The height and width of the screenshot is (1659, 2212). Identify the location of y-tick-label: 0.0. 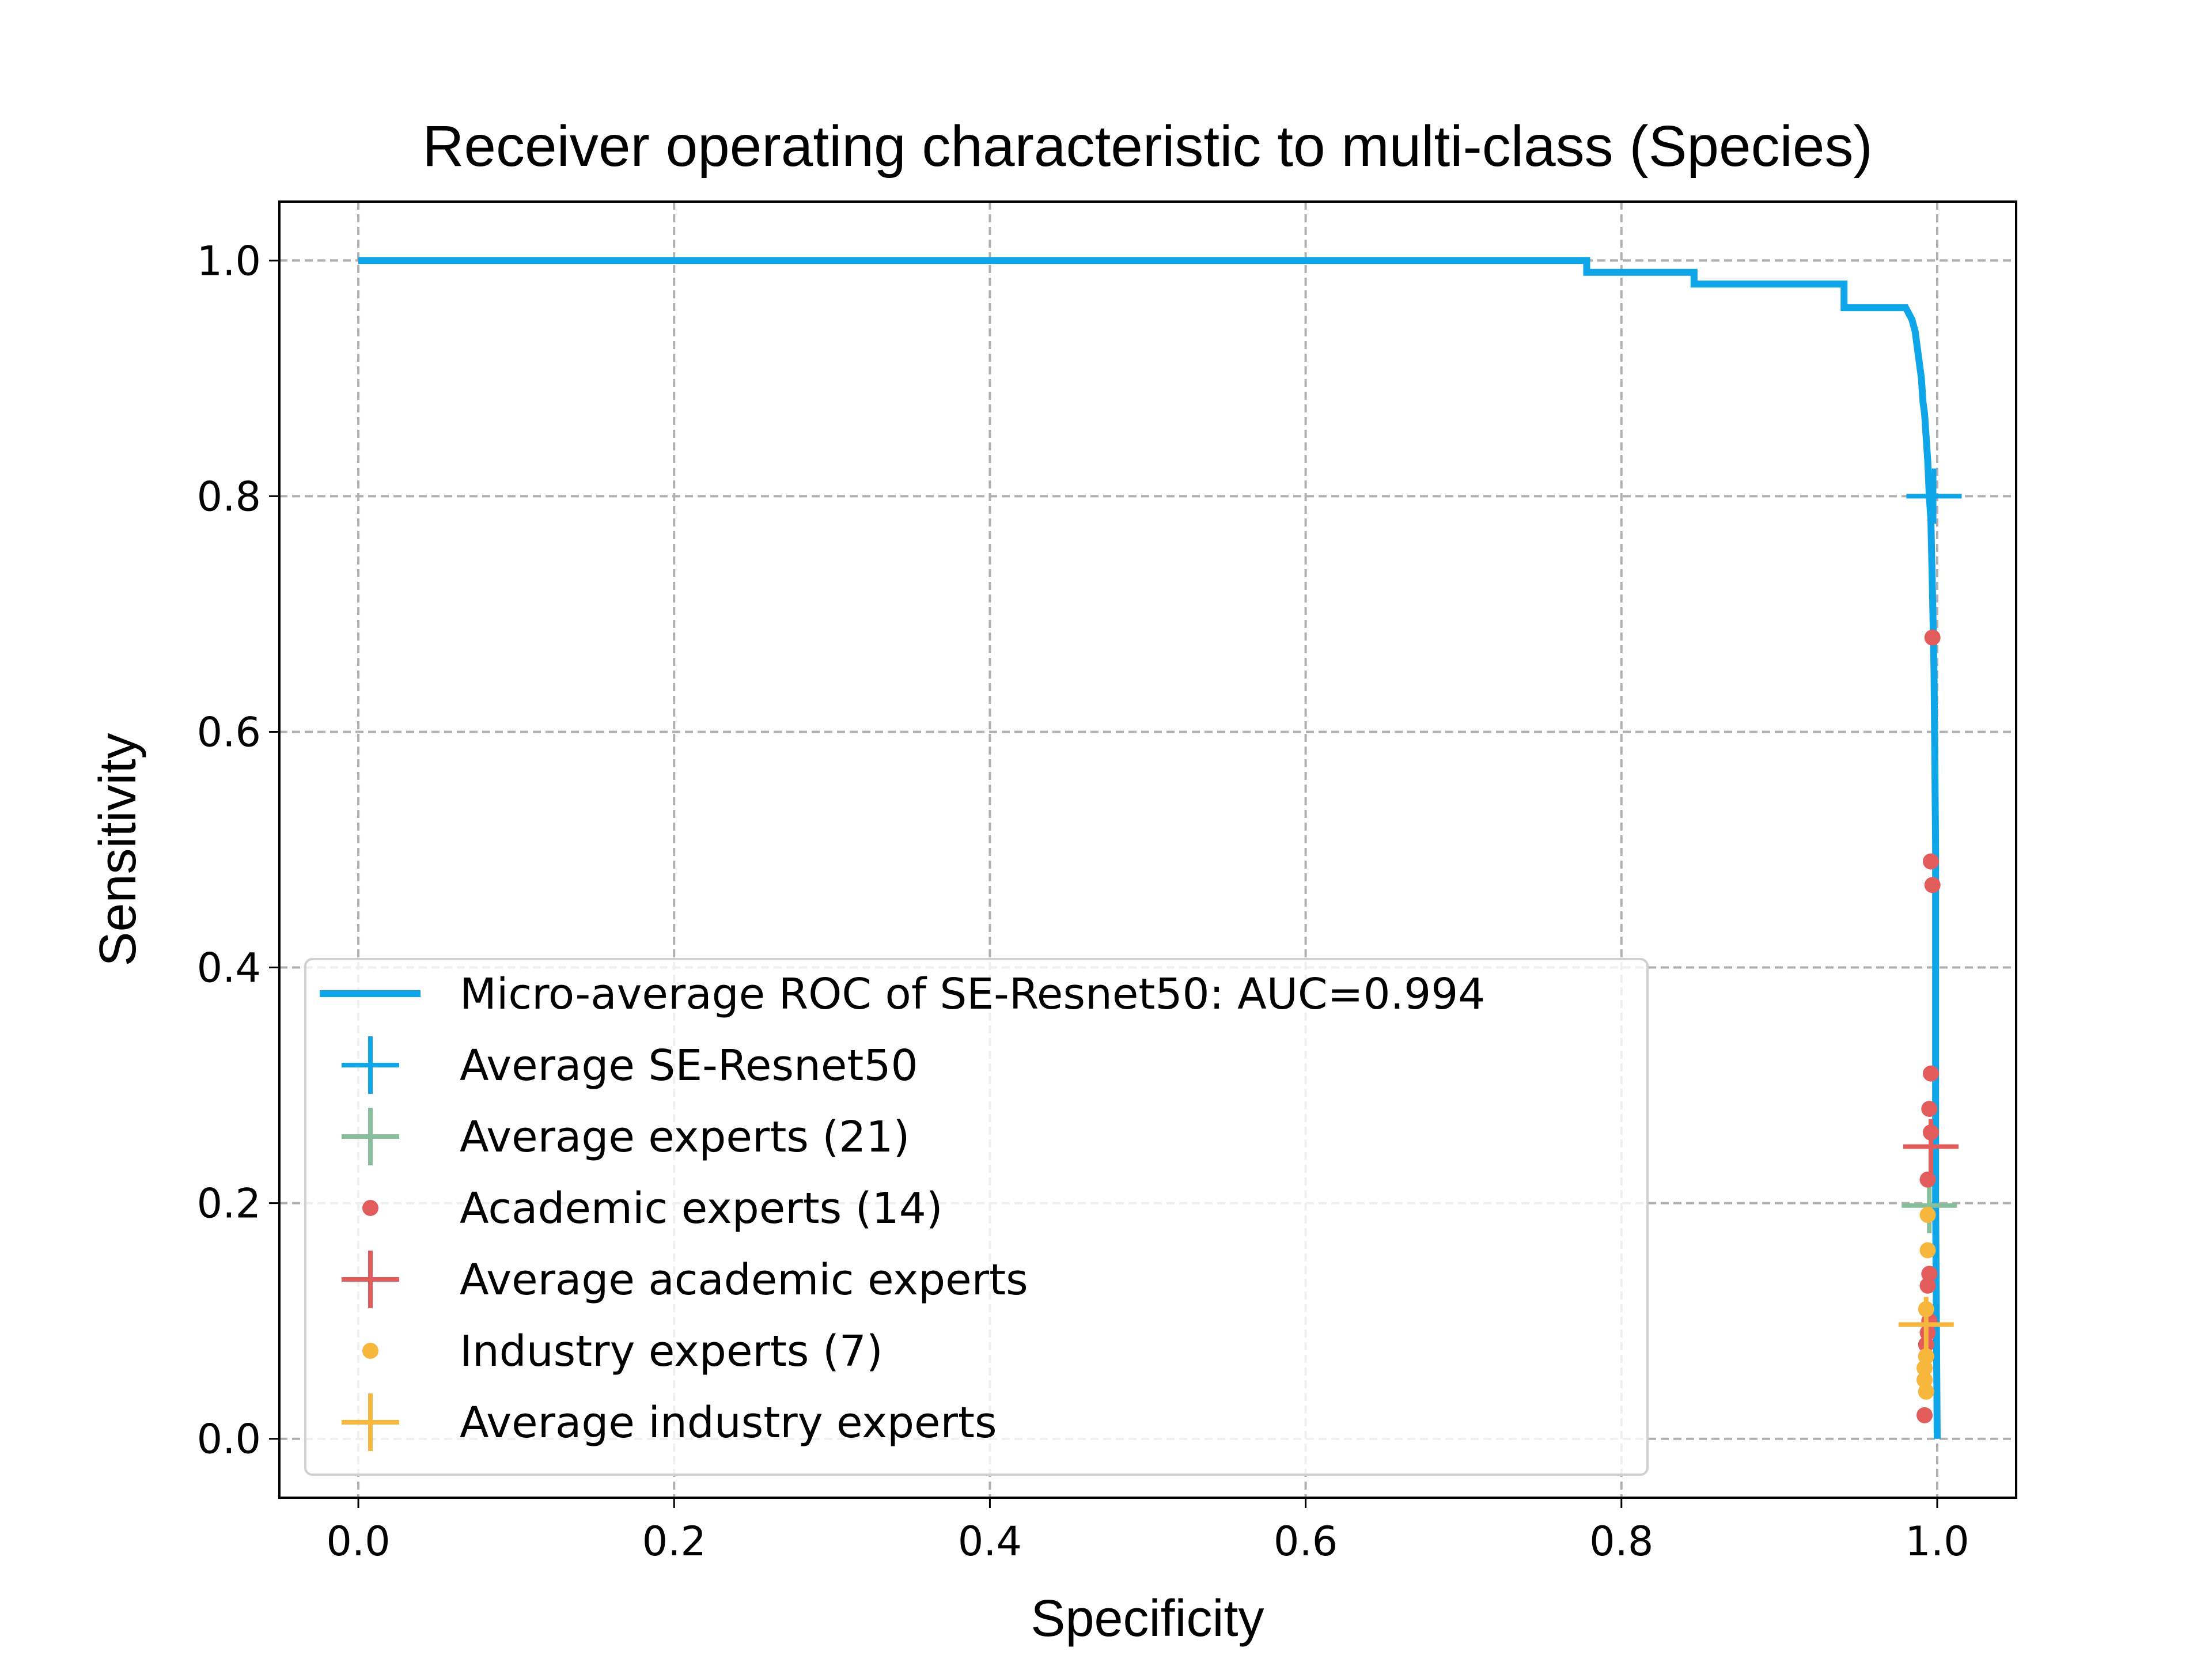
(229, 1439).